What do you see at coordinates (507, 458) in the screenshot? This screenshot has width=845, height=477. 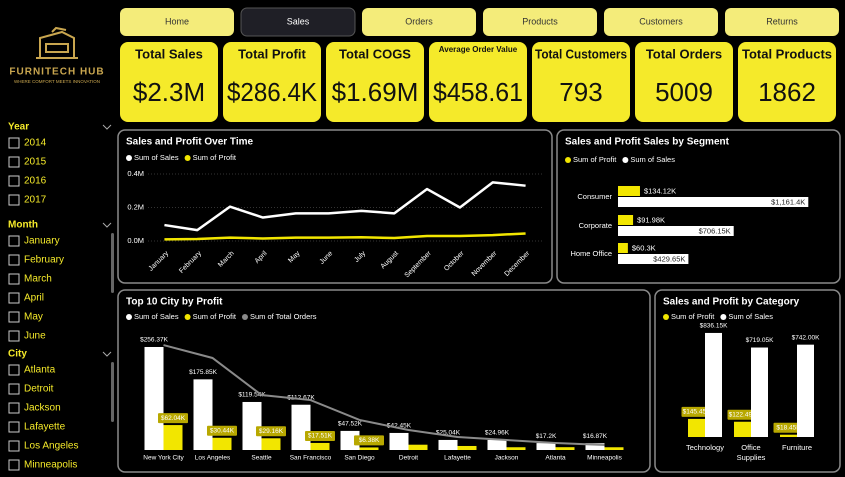 I see `x-tick-label: Jackson` at bounding box center [507, 458].